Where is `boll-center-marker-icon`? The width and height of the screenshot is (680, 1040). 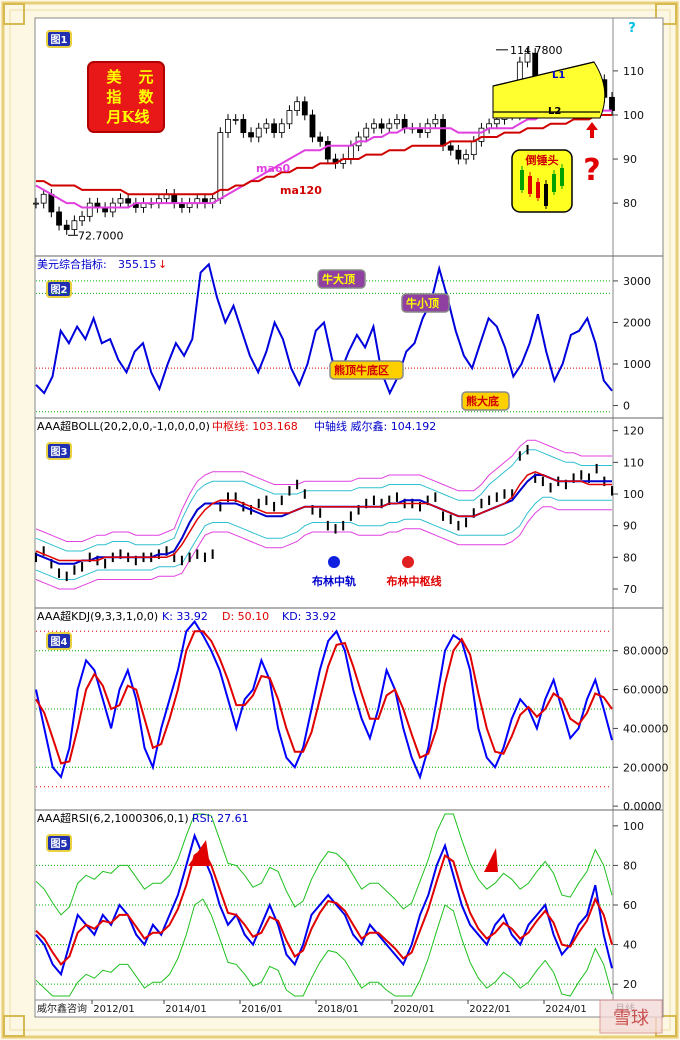
boll-center-marker-icon is located at coordinates (408, 562).